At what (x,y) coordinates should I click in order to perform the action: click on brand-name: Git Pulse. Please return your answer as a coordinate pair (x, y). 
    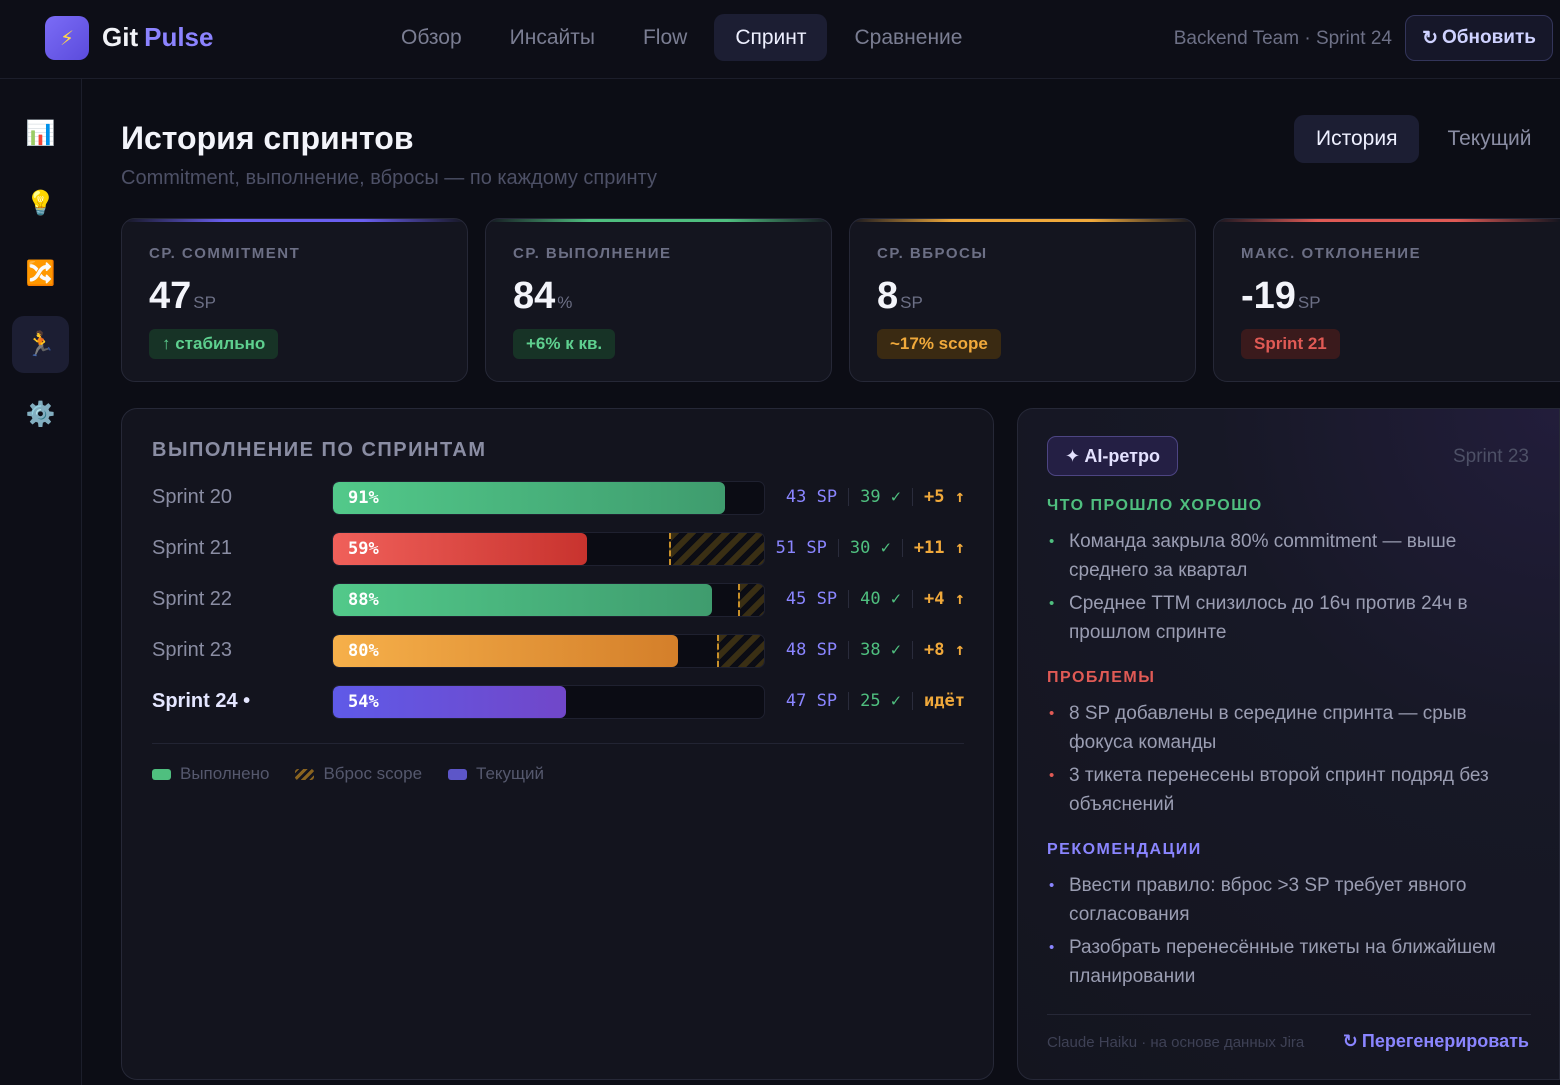
    Looking at the image, I should click on (158, 37).